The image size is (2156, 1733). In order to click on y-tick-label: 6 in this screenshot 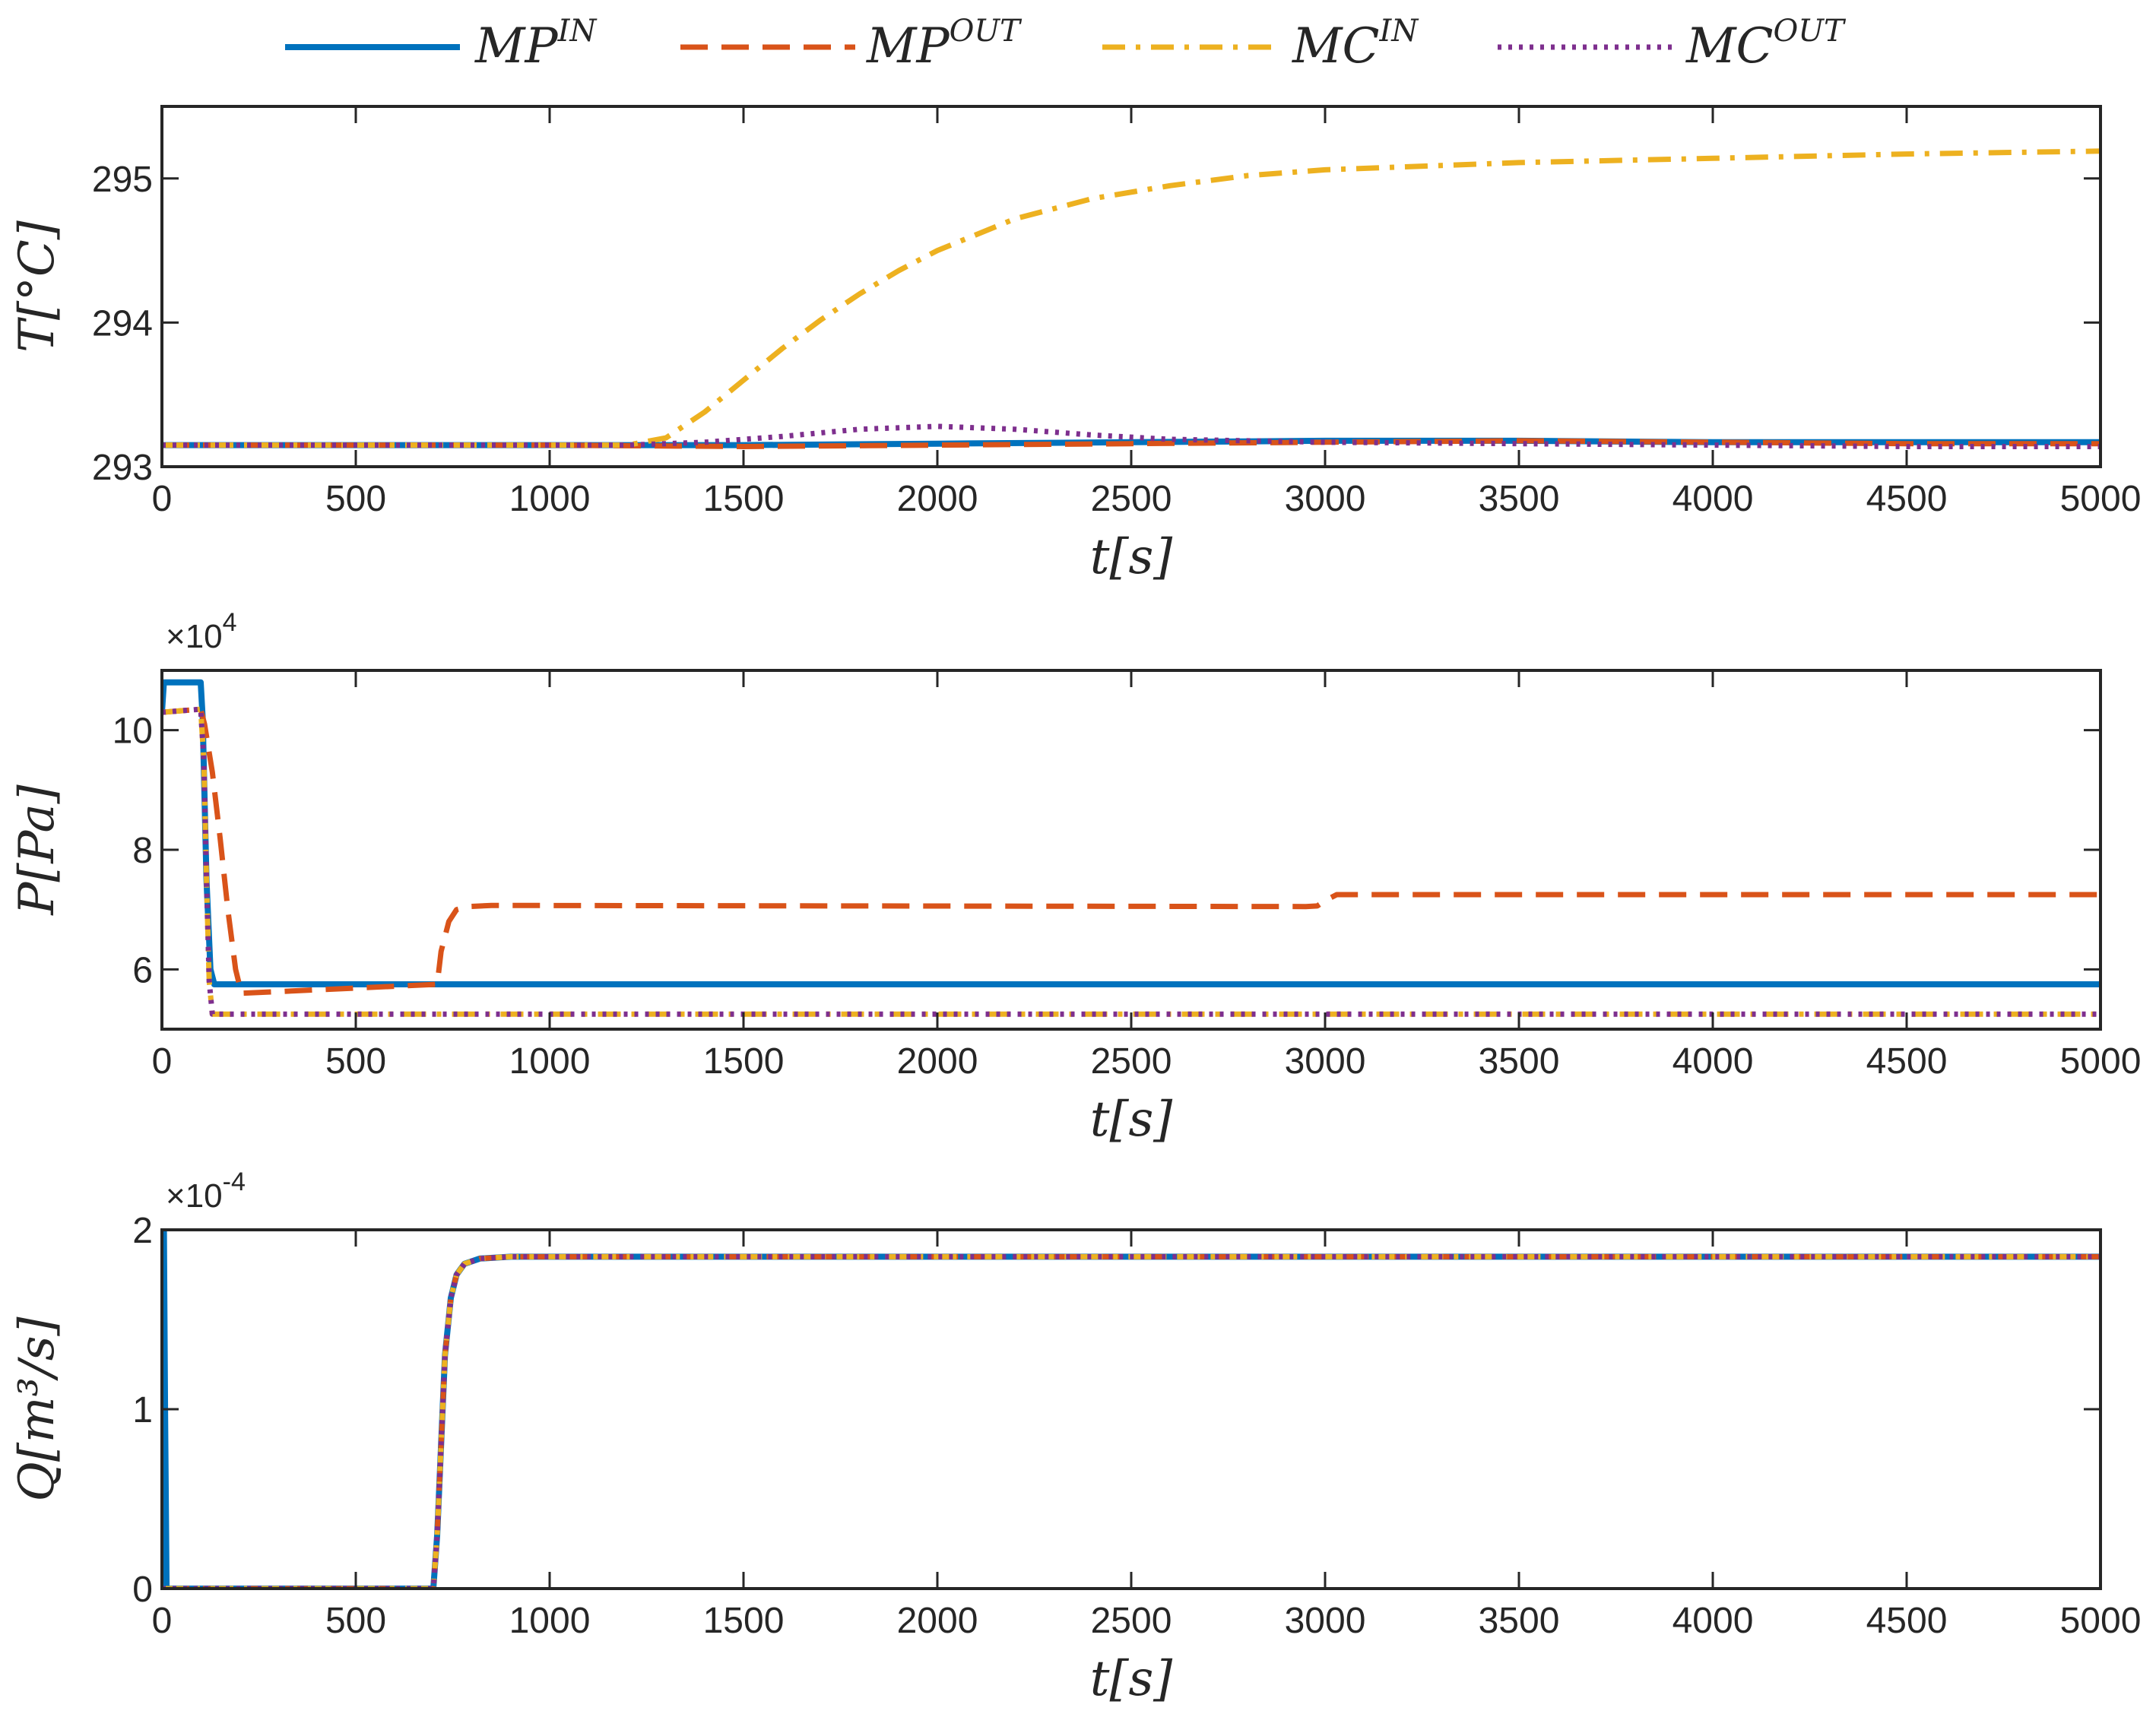, I will do `click(142, 970)`.